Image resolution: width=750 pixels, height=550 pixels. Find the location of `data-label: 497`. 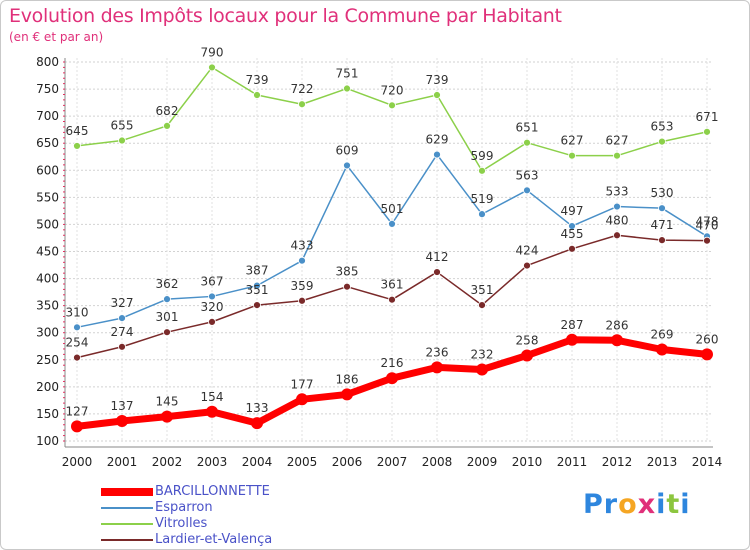

data-label: 497 is located at coordinates (572, 211).